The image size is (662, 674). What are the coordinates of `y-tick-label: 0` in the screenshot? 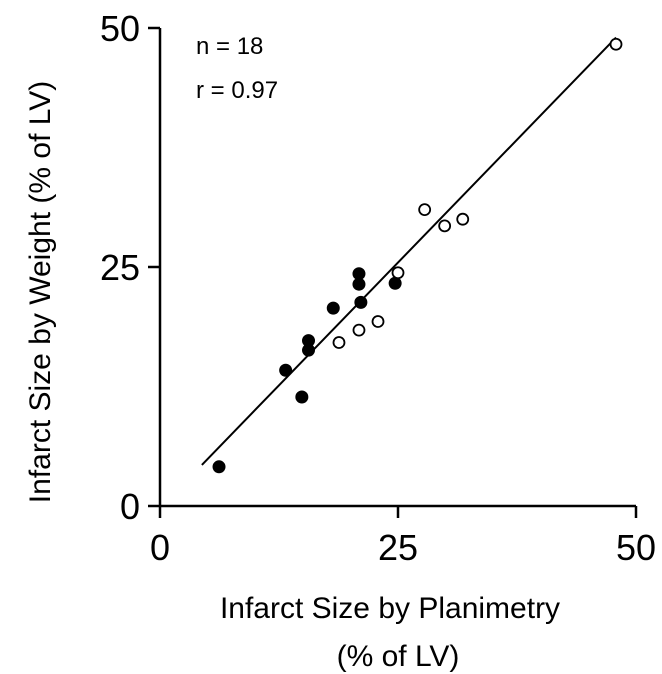 It's located at (130, 506).